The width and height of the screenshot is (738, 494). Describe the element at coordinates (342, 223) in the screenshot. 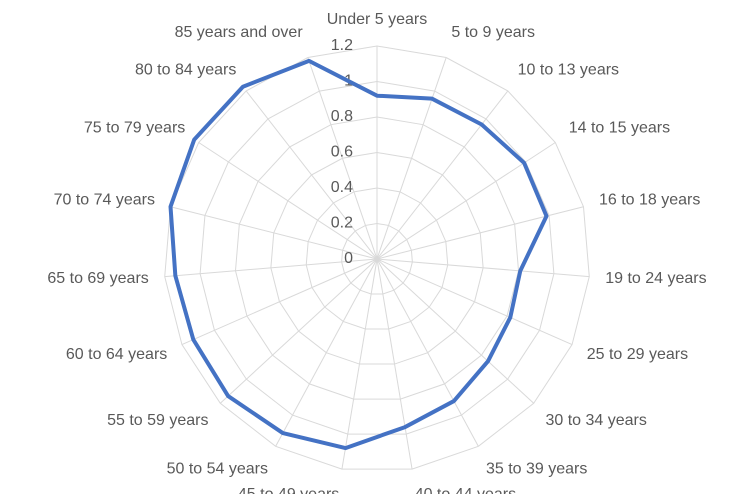

I see `r-tick-label: 0.2` at that location.